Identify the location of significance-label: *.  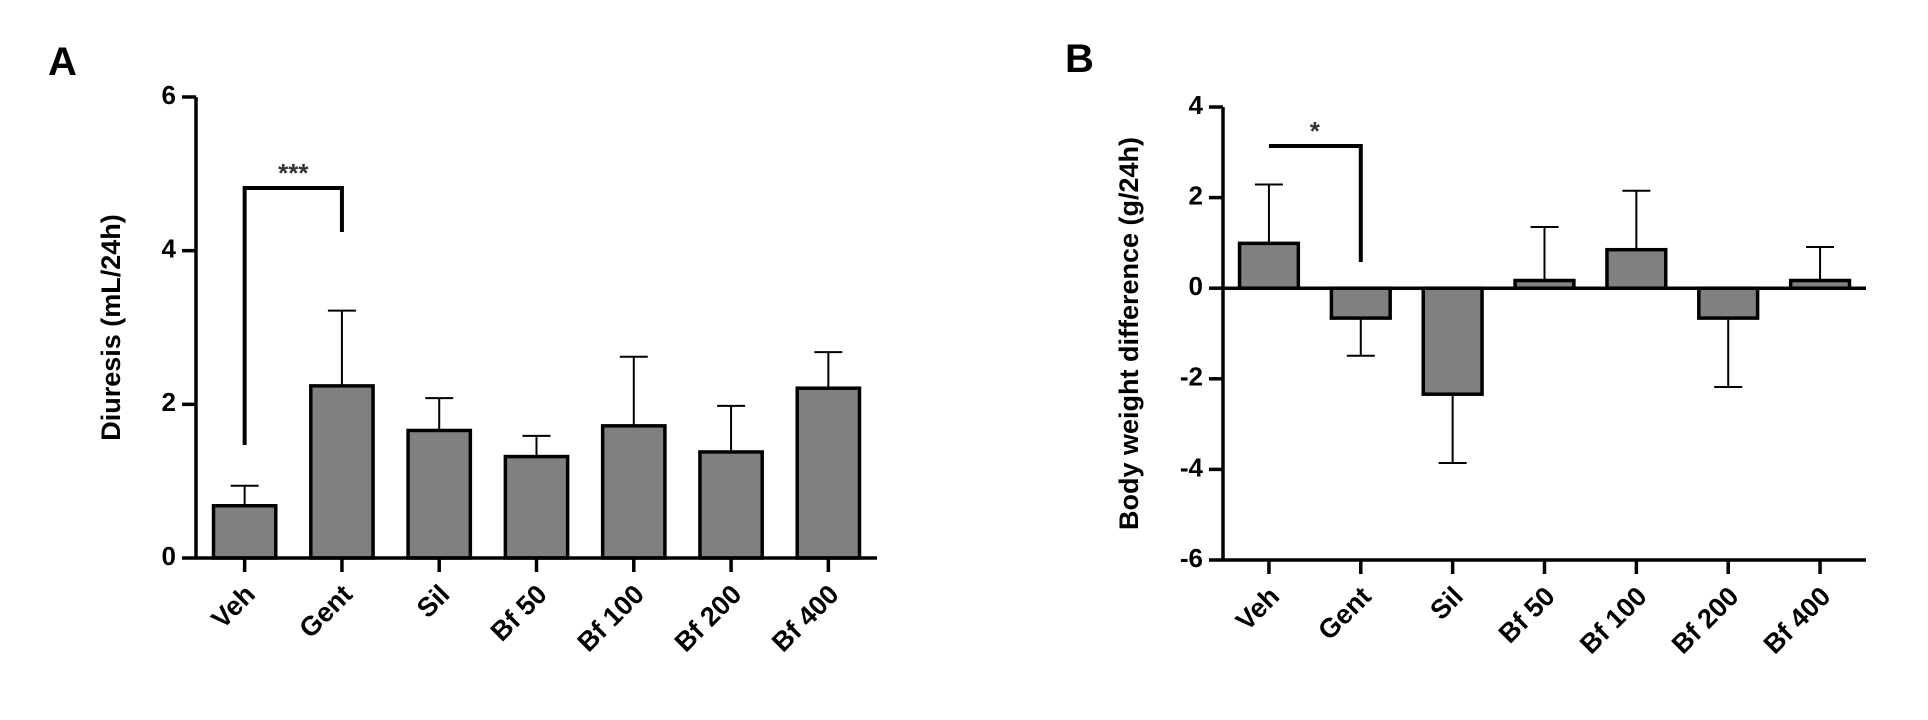
(1315, 131).